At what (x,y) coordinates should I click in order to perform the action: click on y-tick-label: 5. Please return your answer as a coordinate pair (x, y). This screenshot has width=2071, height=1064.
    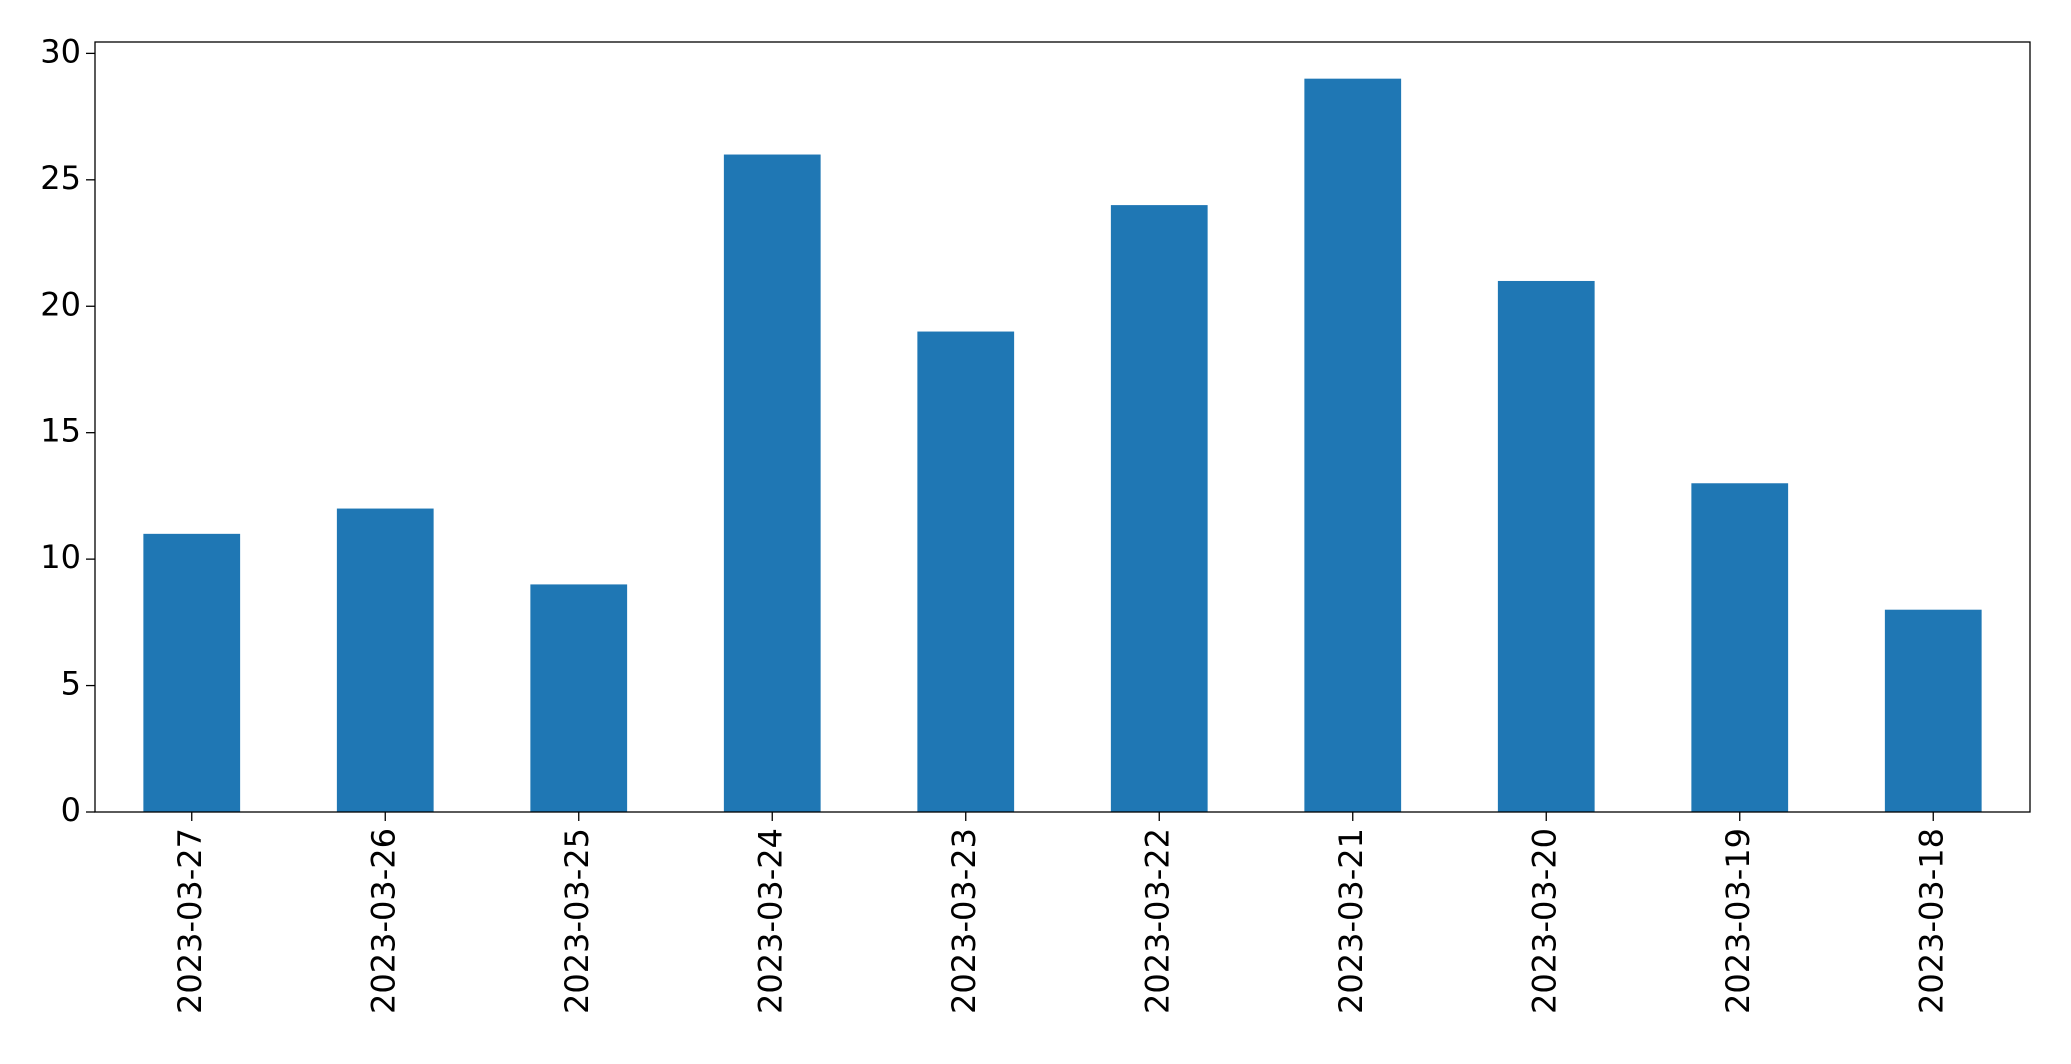
    Looking at the image, I should click on (71, 684).